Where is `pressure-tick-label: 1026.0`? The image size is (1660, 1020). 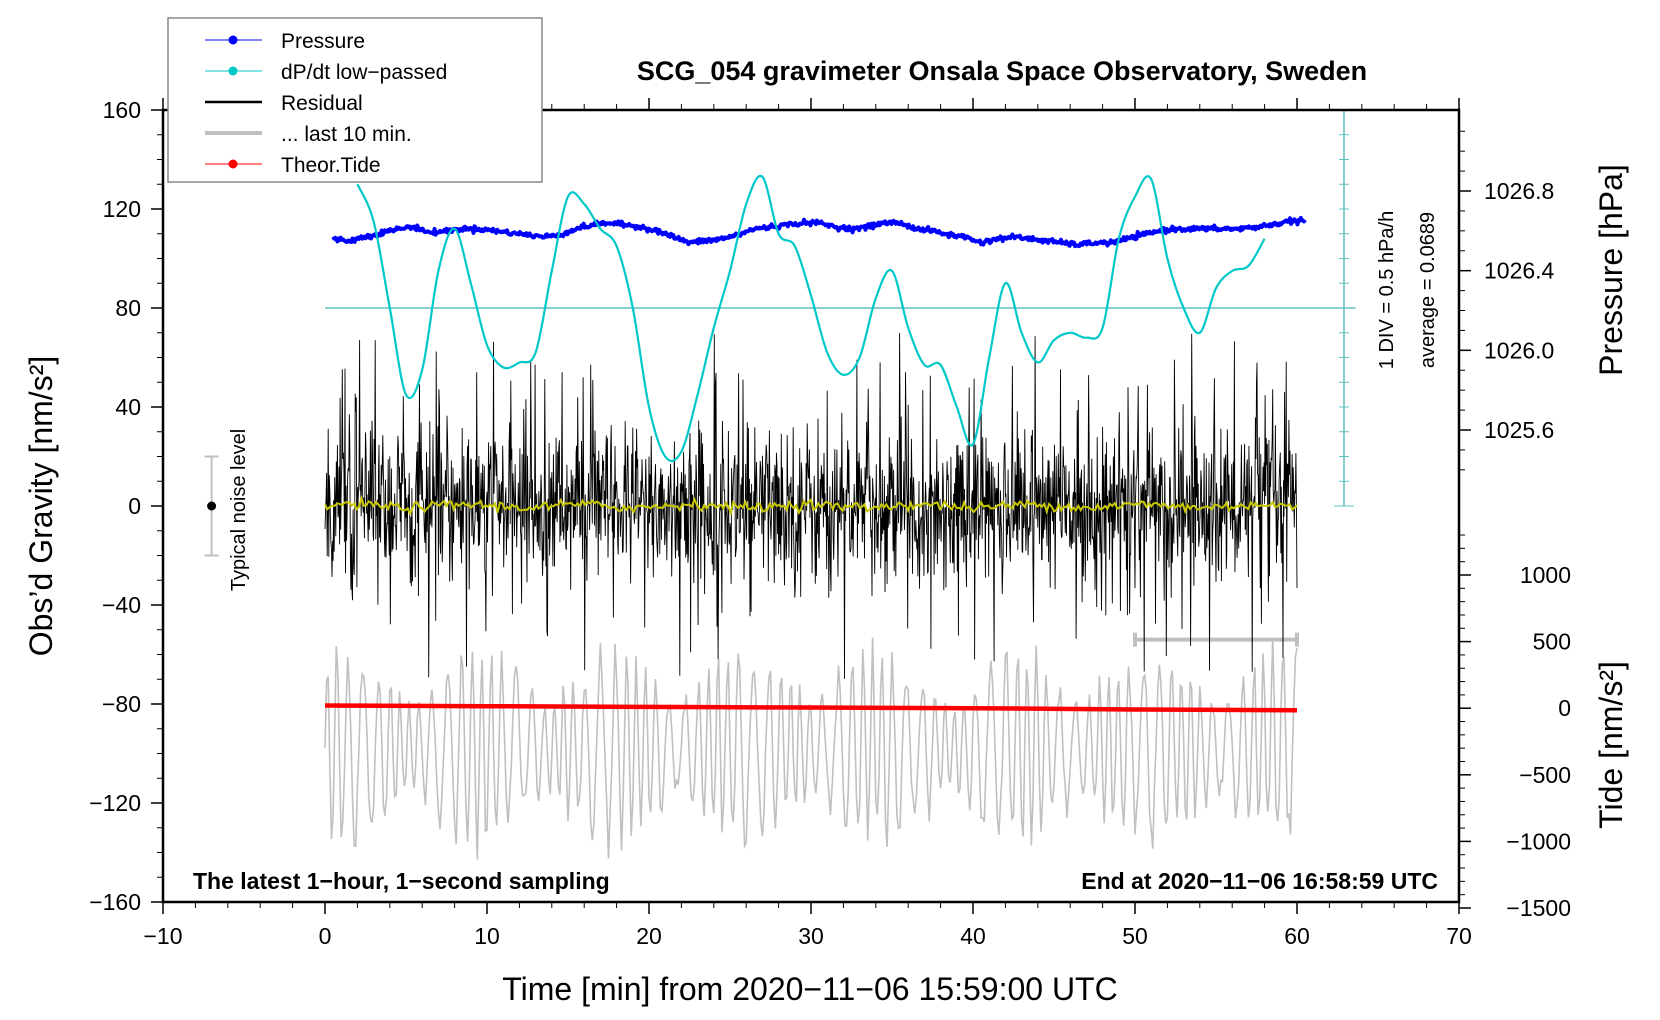
pressure-tick-label: 1026.0 is located at coordinates (1519, 350).